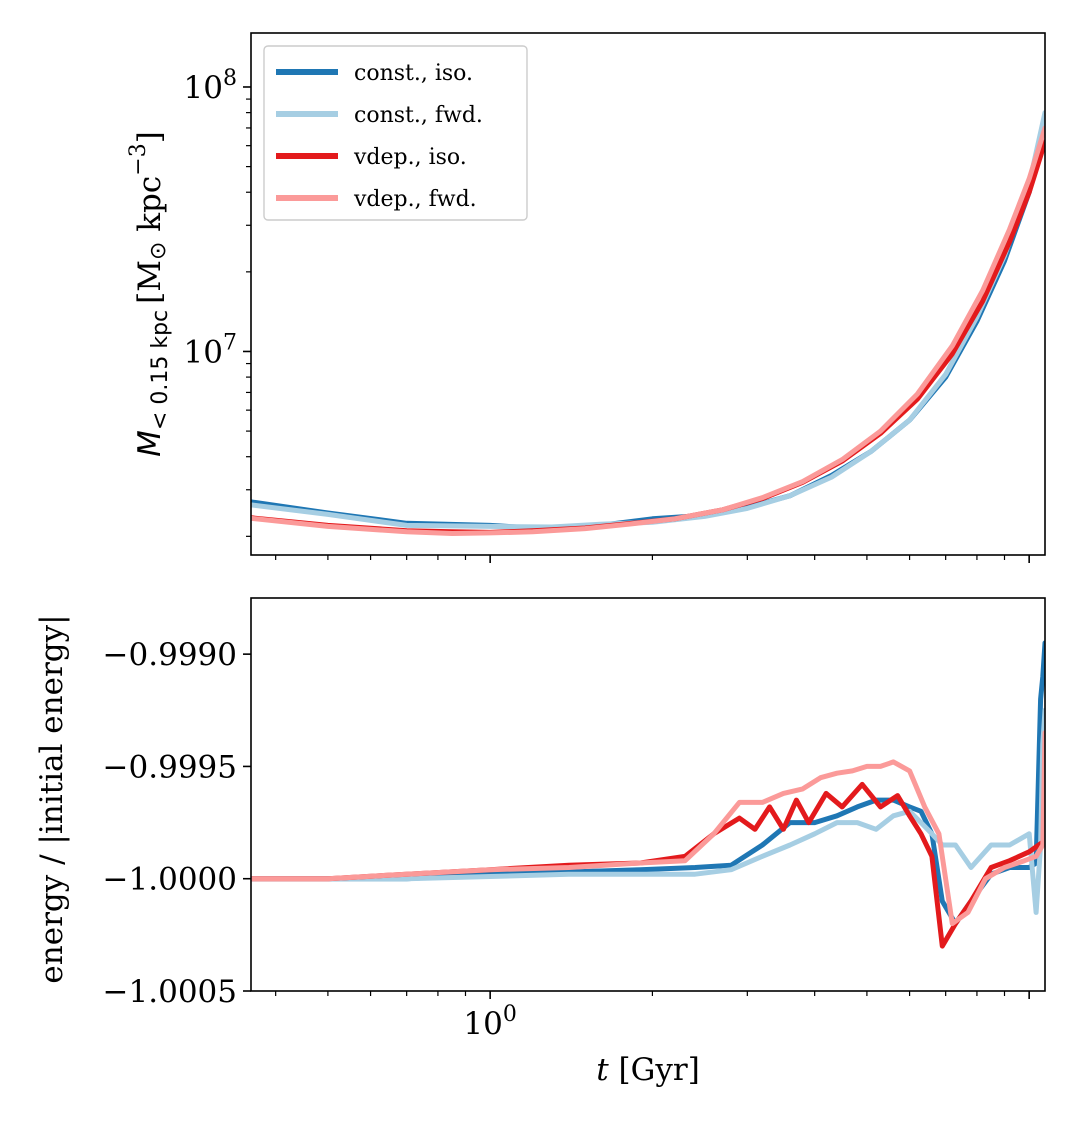  I want to click on legend-label-vdep-fwd: vdep., fwd., so click(415, 199).